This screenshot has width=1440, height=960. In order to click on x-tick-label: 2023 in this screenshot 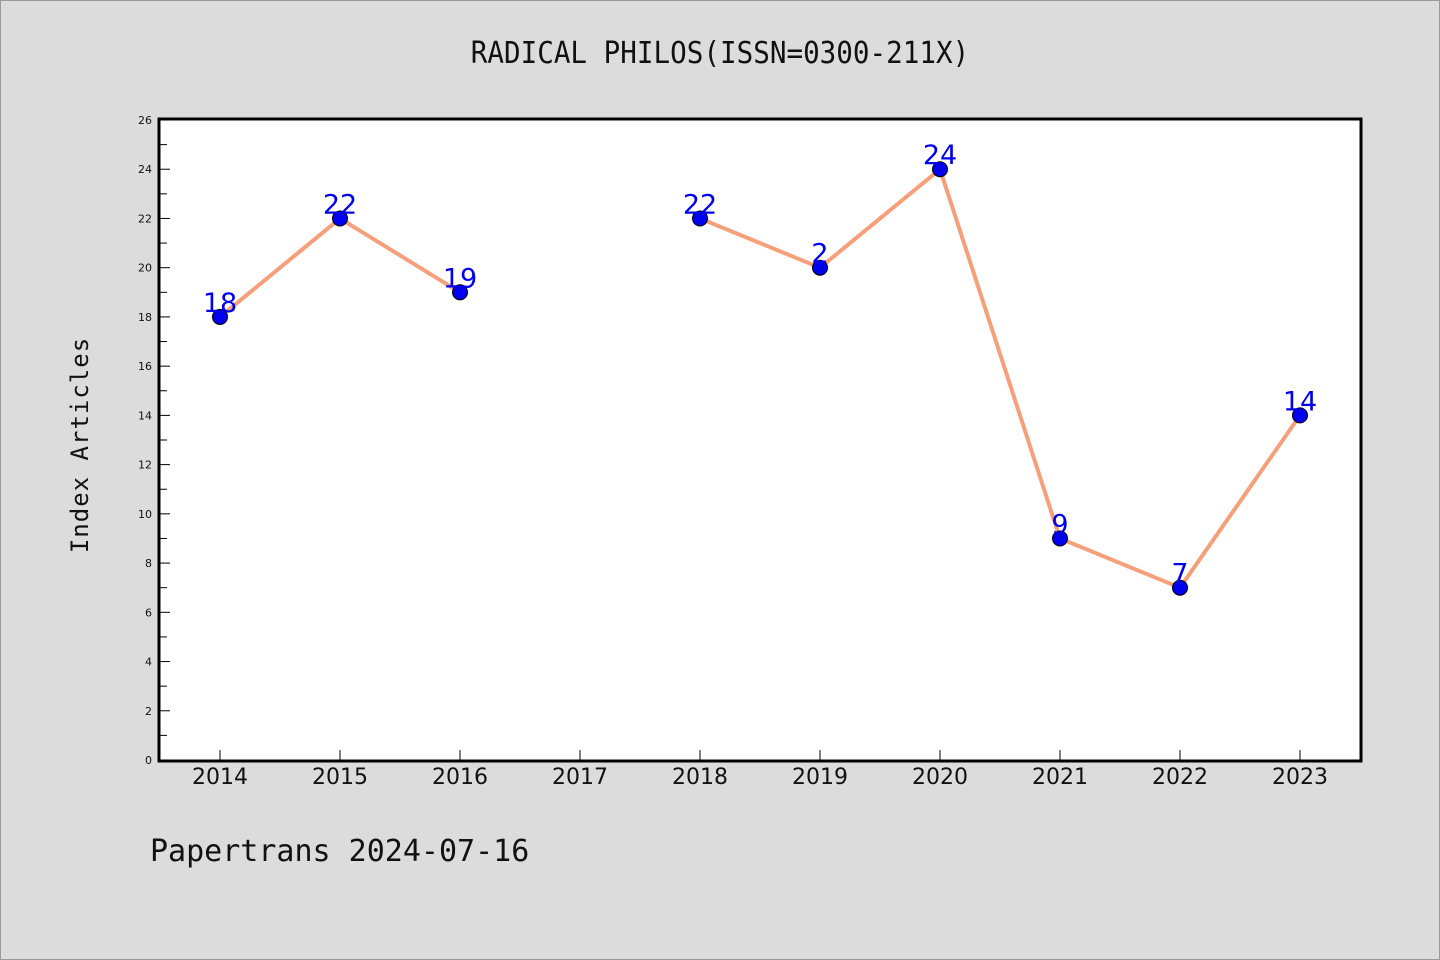, I will do `click(1300, 777)`.